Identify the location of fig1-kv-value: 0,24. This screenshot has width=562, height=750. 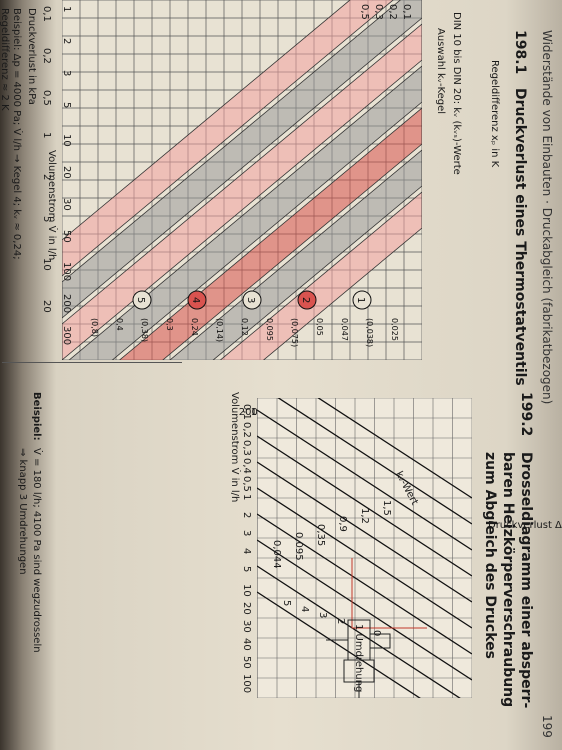
(194, 327).